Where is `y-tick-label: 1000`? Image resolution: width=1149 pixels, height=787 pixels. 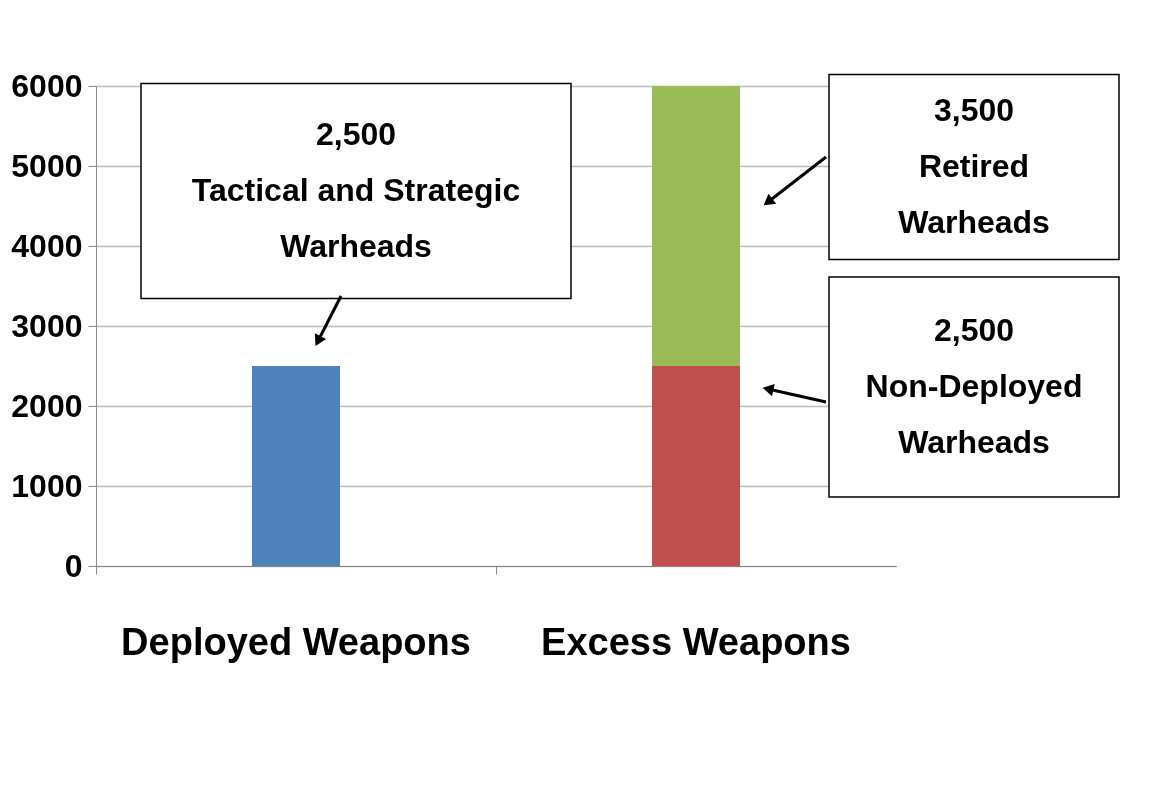 y-tick-label: 1000 is located at coordinates (47, 485).